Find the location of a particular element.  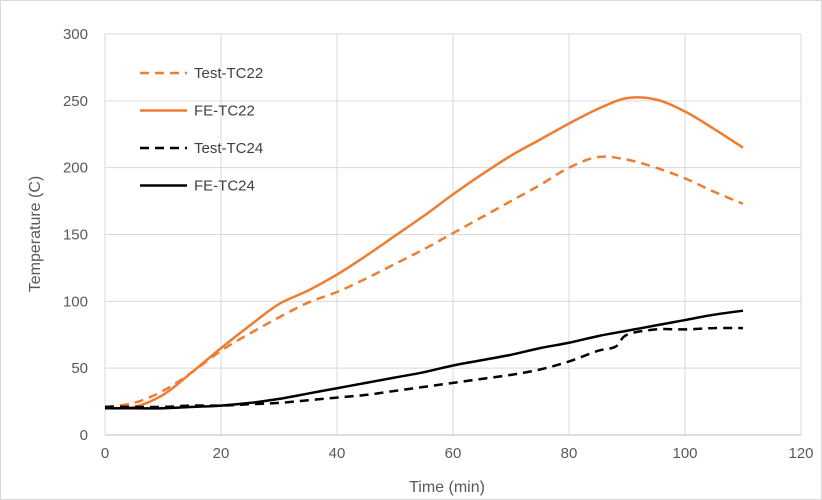

x-tick-label: 80 is located at coordinates (569, 453).